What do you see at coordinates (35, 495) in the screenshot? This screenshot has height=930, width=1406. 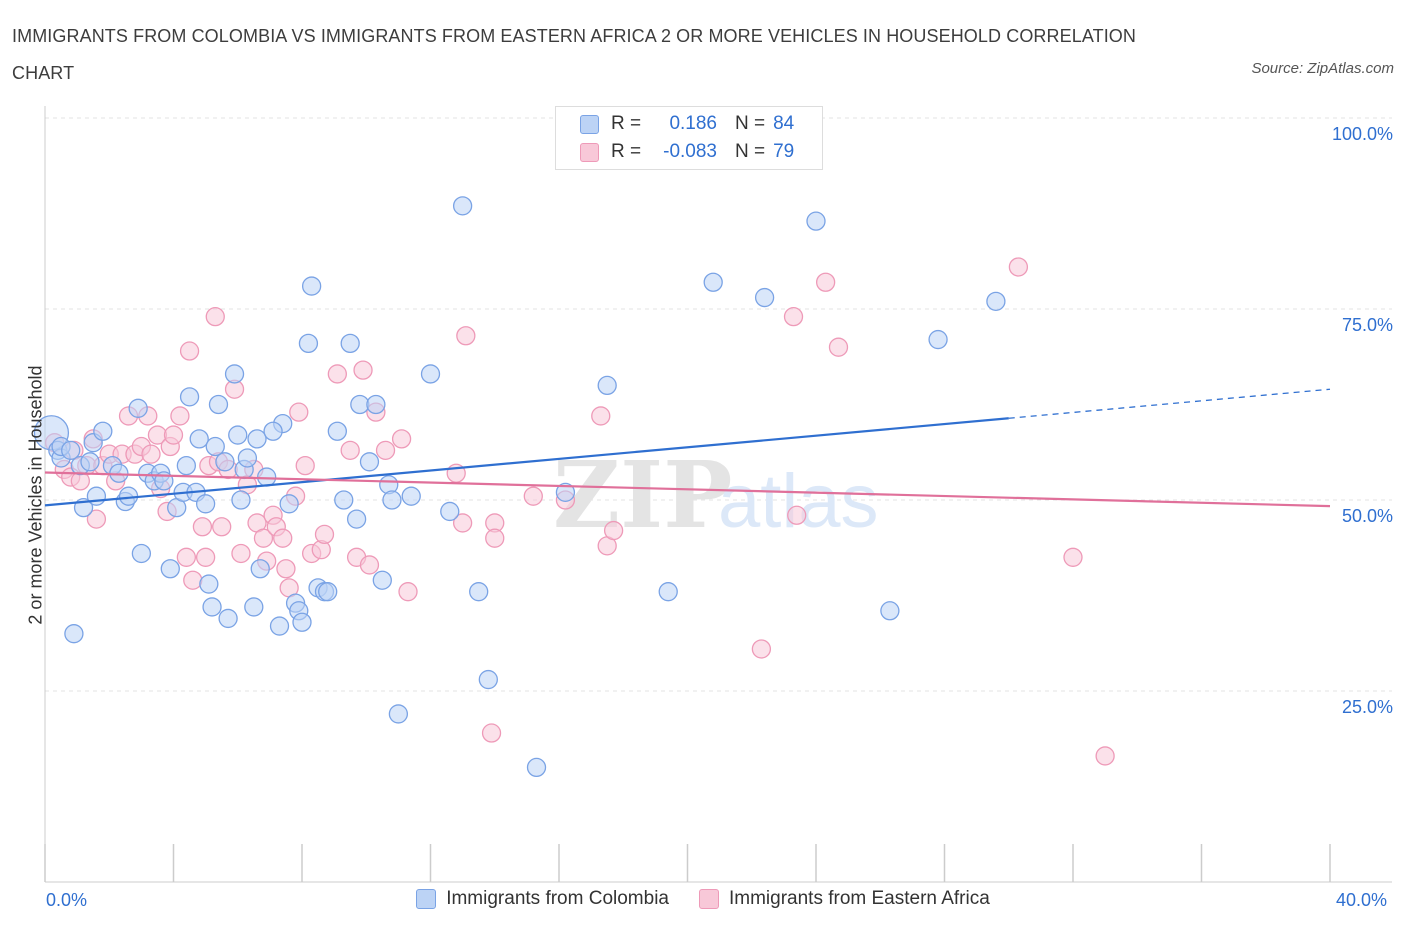 I see `y-axis-label: 2 or more Vehicles in Household` at bounding box center [35, 495].